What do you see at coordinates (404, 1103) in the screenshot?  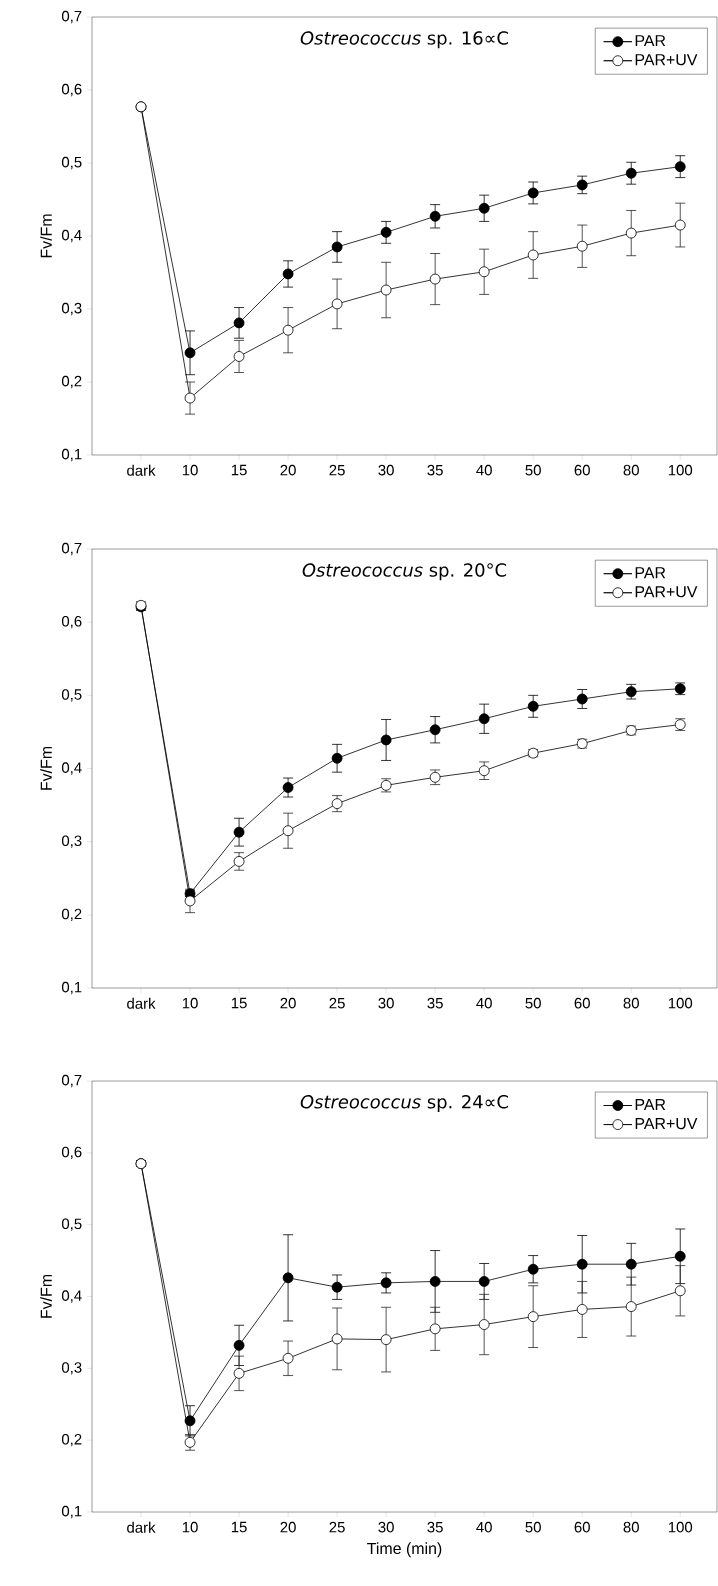 I see `text: Ostreococcus sp. 24∝C` at bounding box center [404, 1103].